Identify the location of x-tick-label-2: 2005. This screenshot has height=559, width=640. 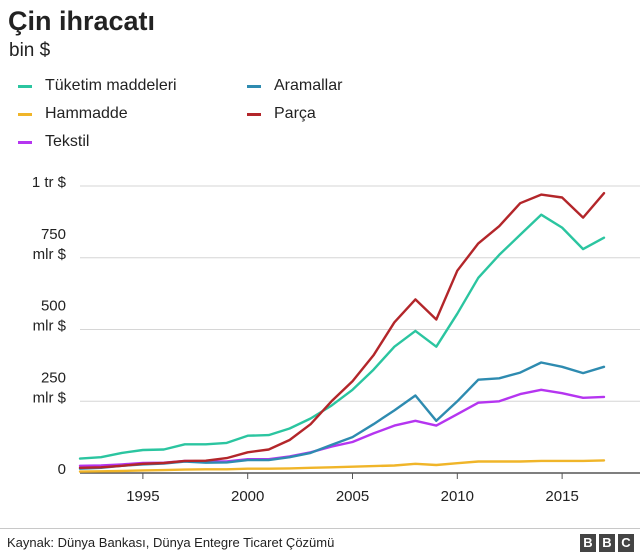
(352, 496).